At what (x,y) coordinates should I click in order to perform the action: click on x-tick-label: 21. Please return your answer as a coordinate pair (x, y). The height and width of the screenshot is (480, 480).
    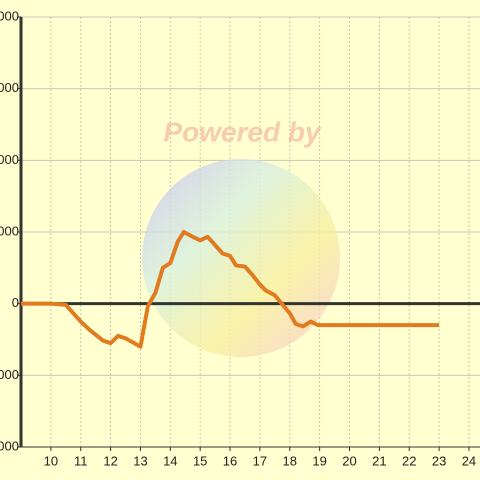
    Looking at the image, I should click on (379, 460).